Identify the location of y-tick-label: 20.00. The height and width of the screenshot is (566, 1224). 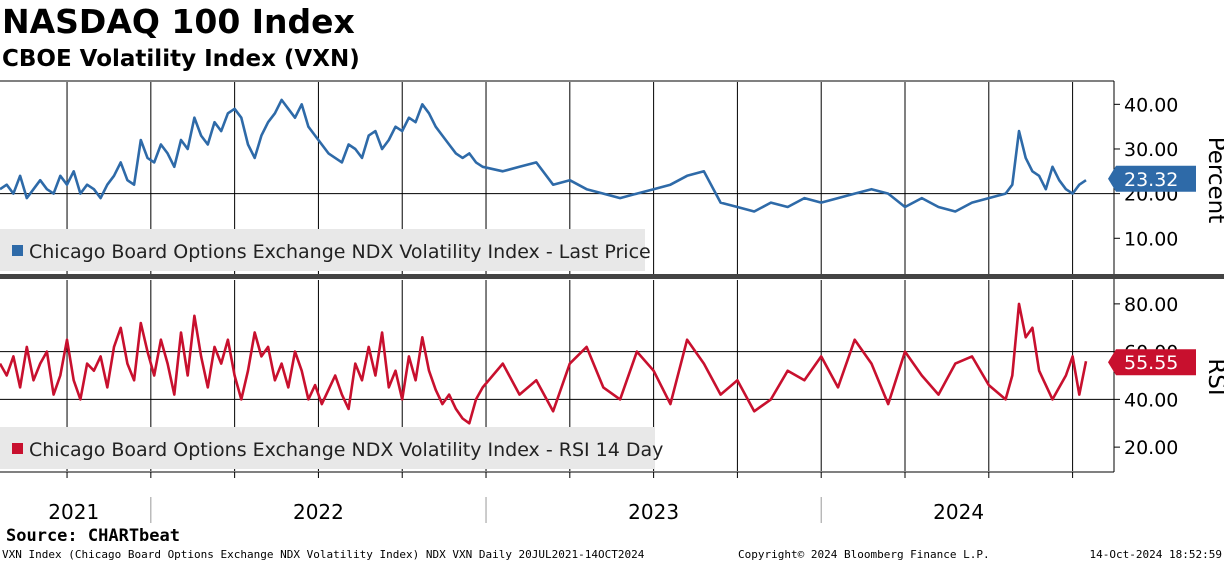
(1151, 448).